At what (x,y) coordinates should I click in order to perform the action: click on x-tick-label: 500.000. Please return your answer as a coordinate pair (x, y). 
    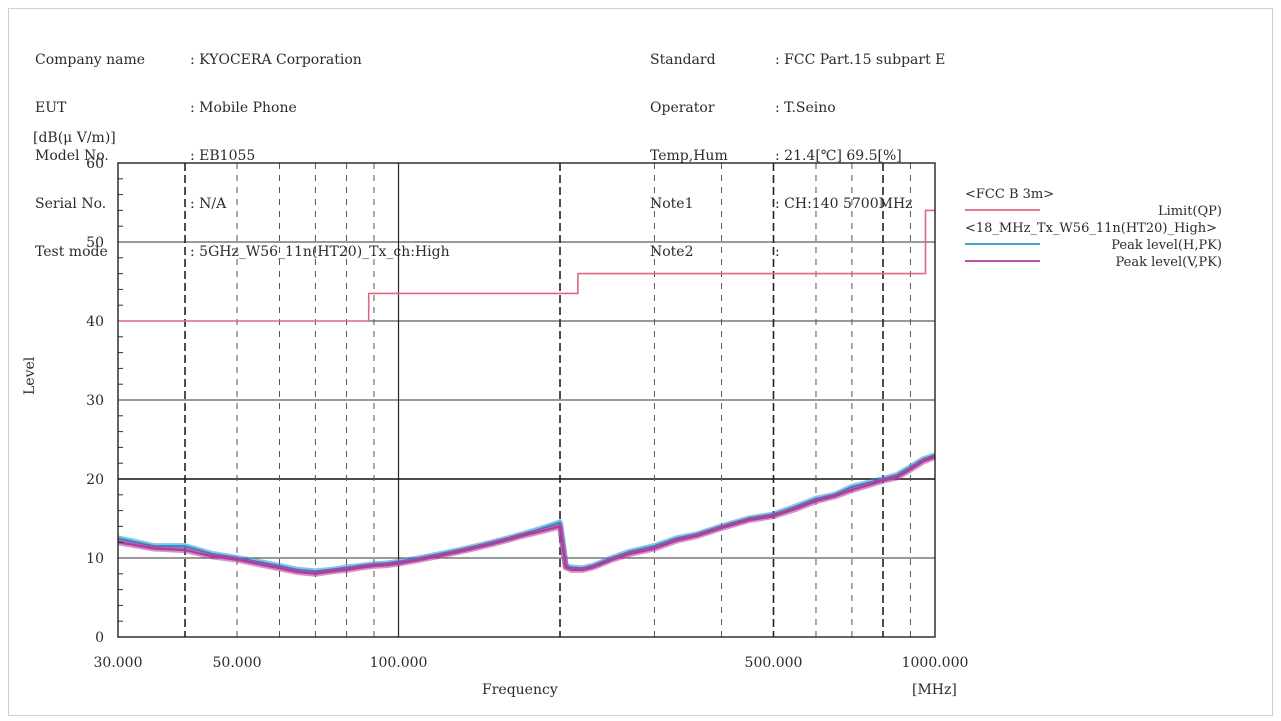
    Looking at the image, I should click on (774, 663).